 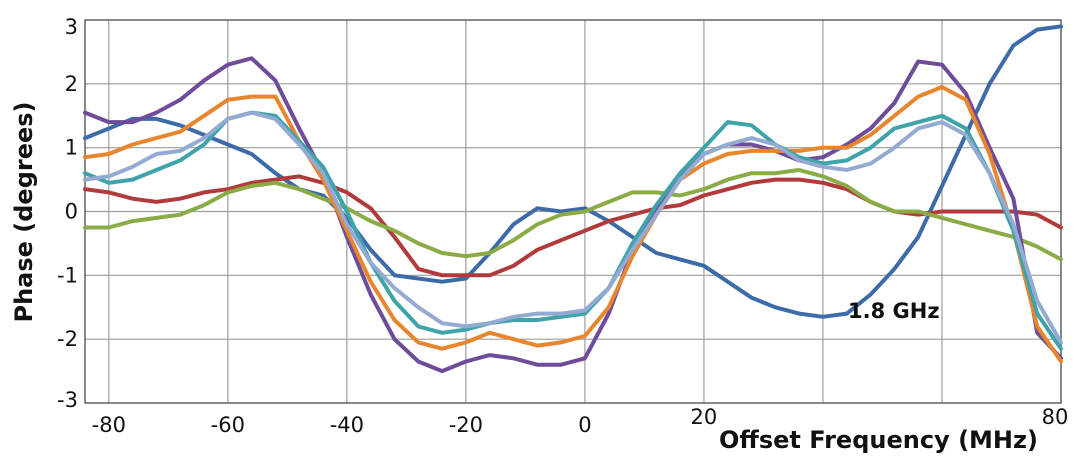 I want to click on x-tick-label: -40, so click(x=347, y=425).